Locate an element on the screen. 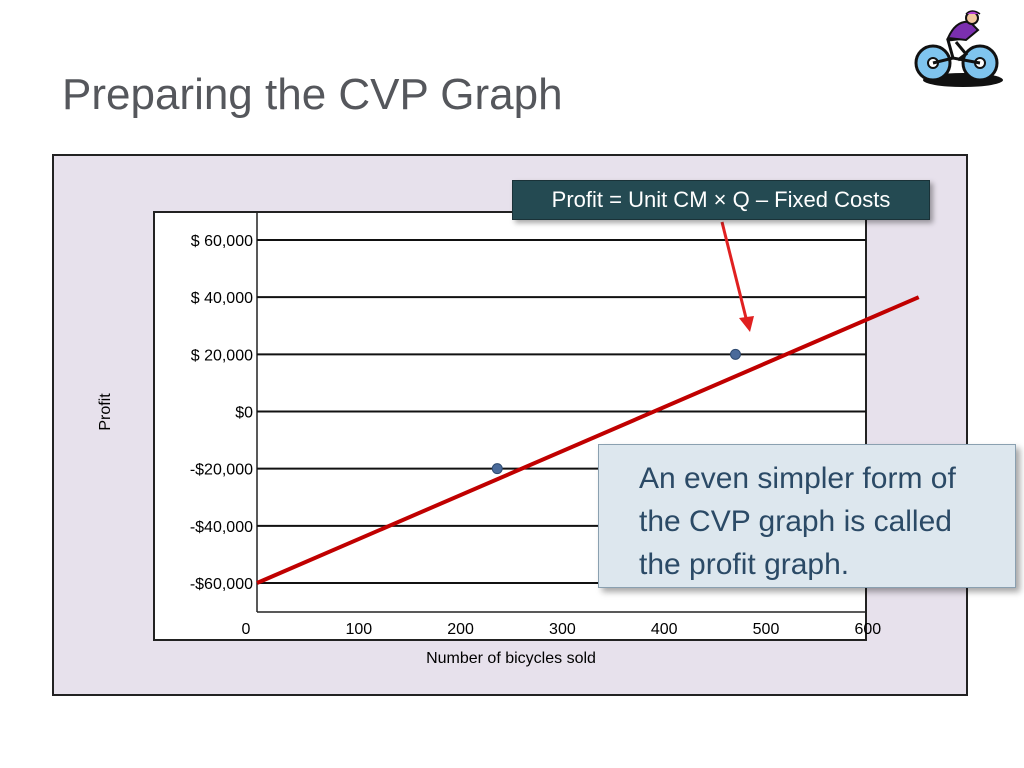 The width and height of the screenshot is (1024, 768). arrow-head is located at coordinates (746, 324).